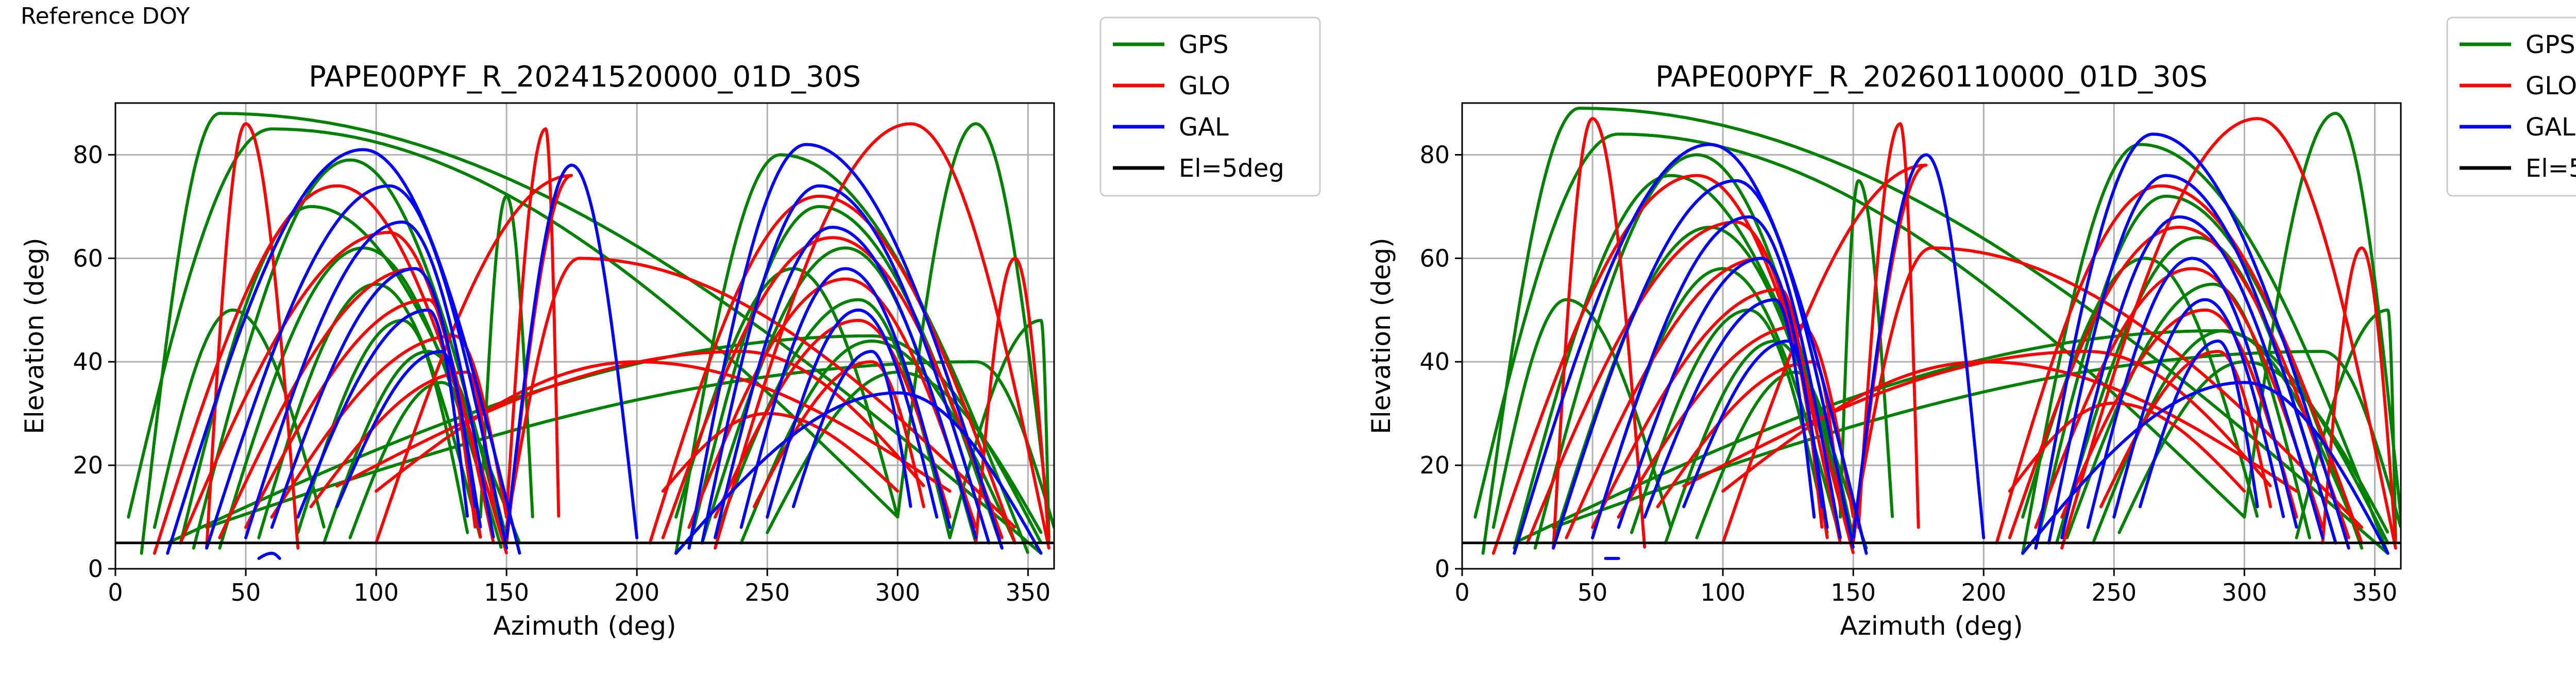  I want to click on reference-doy-label: Reference DOY, so click(105, 16).